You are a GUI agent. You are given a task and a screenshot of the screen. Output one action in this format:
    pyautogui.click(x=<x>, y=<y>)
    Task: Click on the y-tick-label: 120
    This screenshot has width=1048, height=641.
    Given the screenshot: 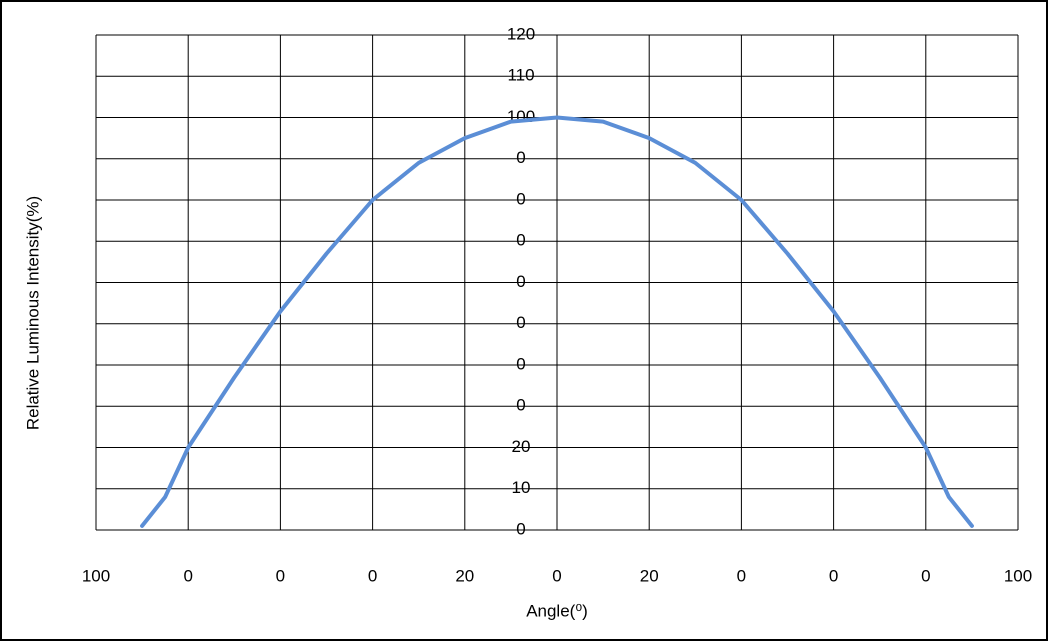 What is the action you would take?
    pyautogui.click(x=521, y=33)
    